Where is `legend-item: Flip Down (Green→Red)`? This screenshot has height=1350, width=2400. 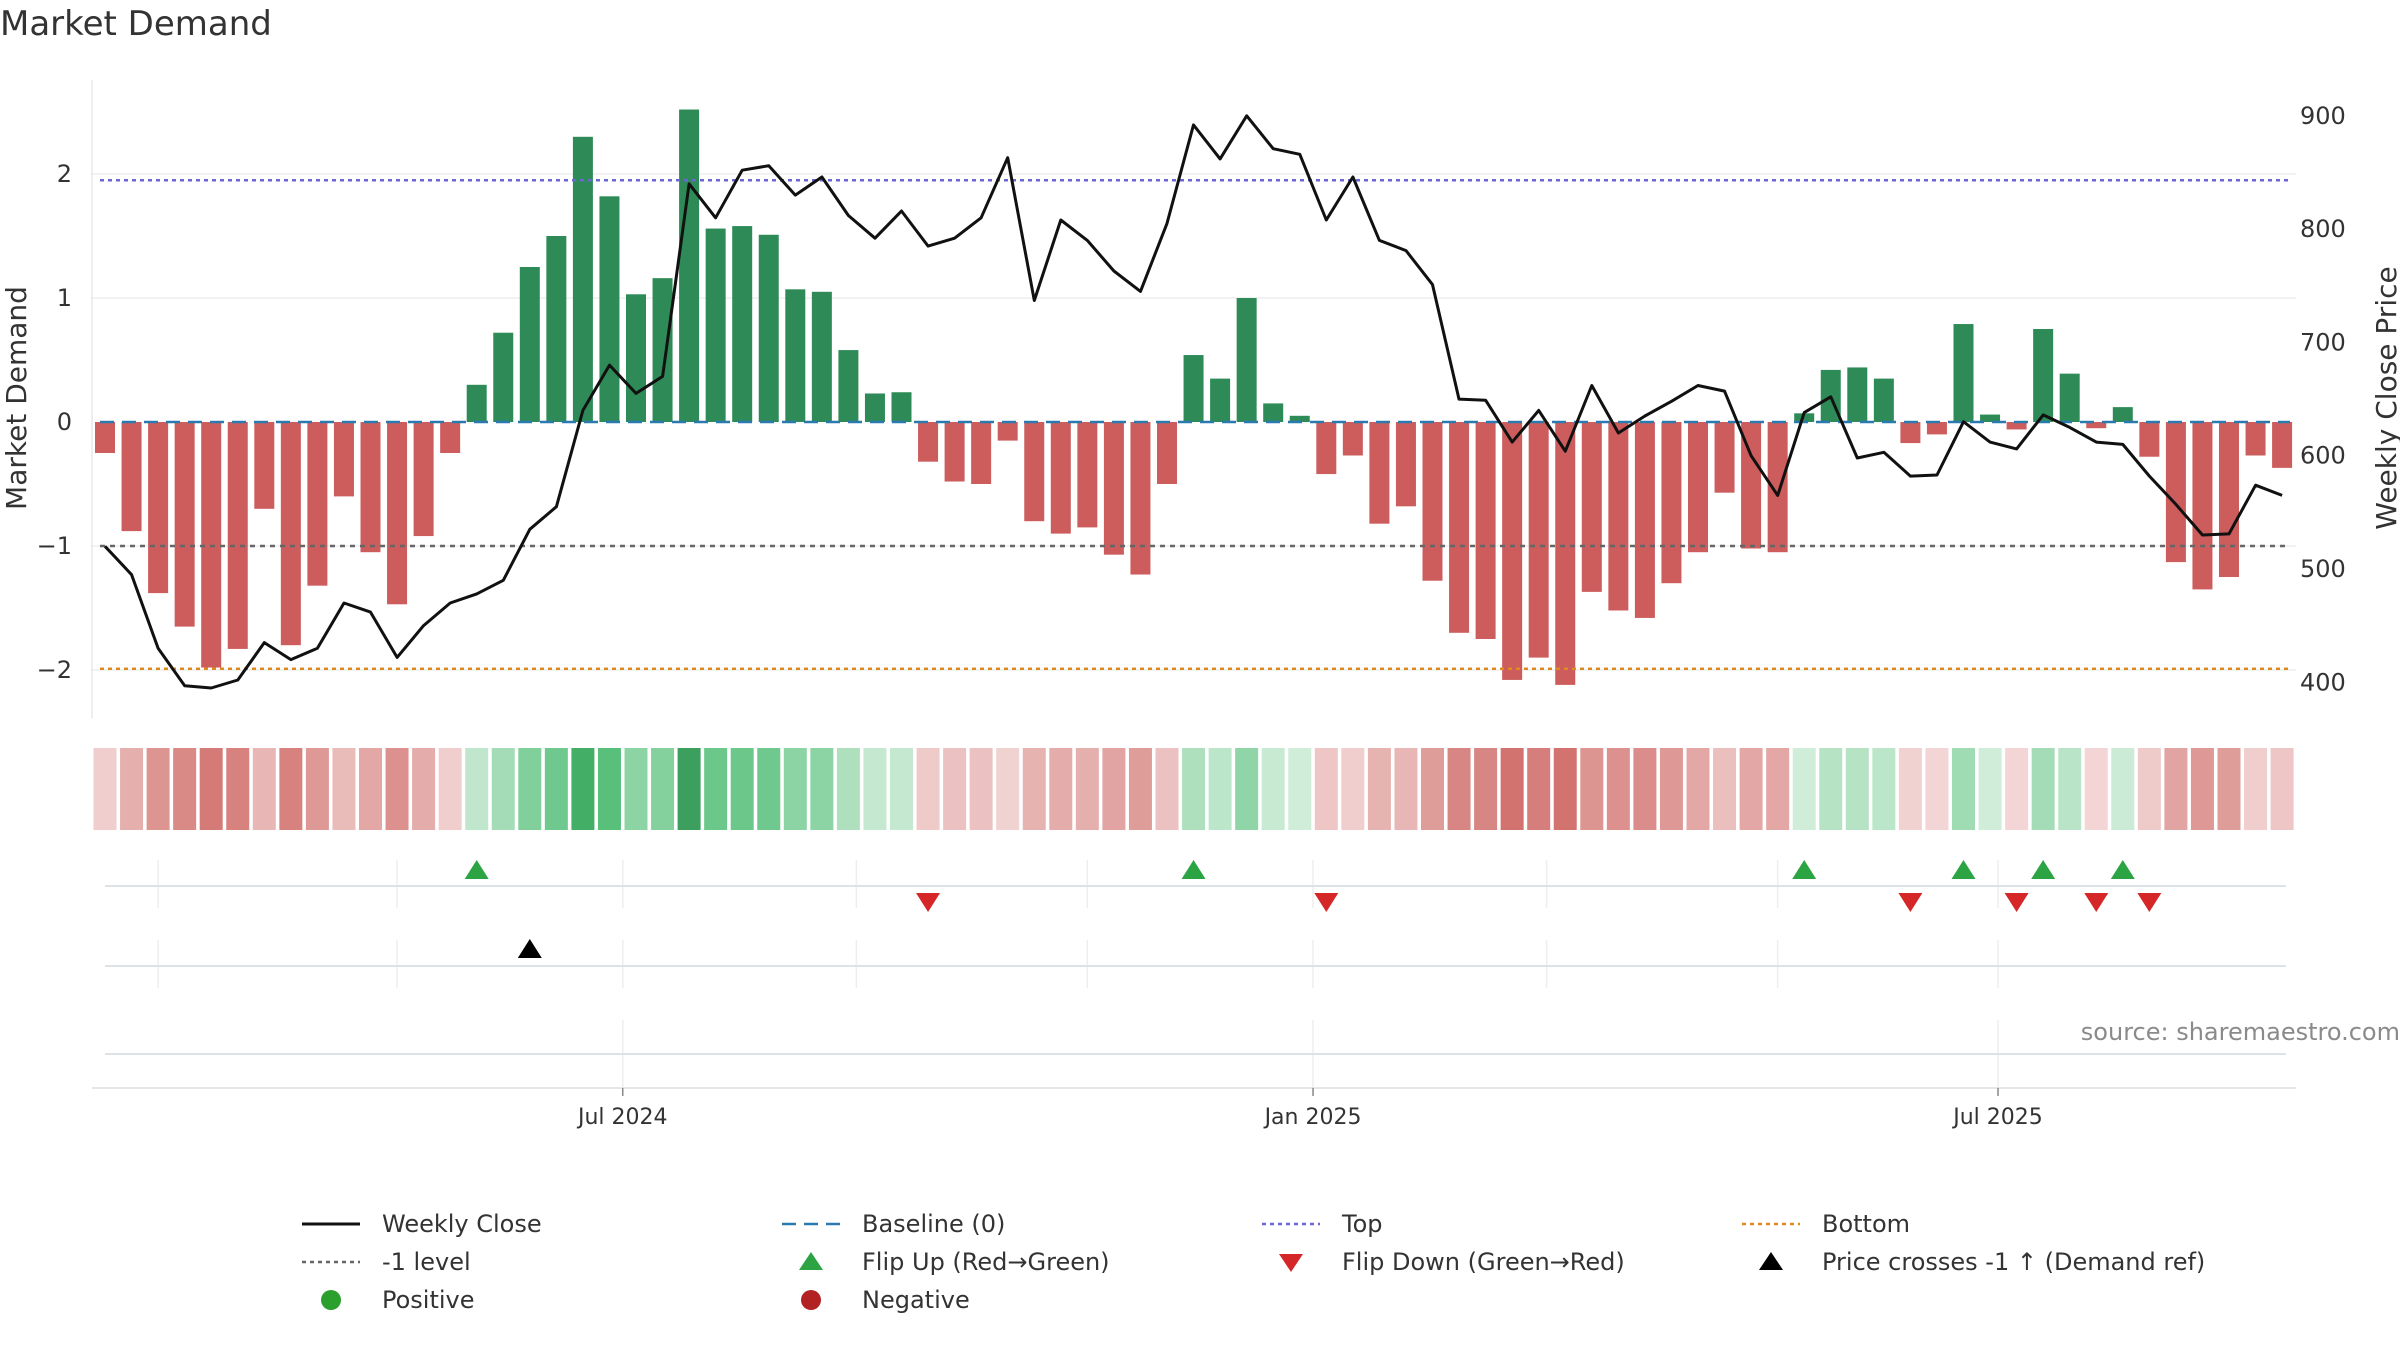
legend-item: Flip Down (Green→Red) is located at coordinates (1500, 1262).